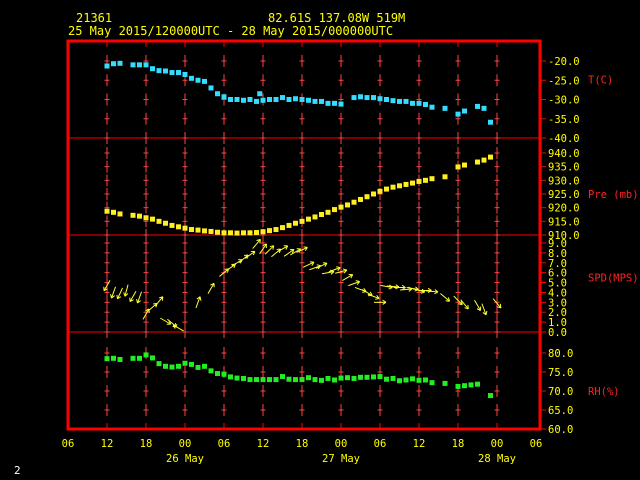 The height and width of the screenshot is (480, 640). What do you see at coordinates (560, 392) in the screenshot?
I see `y-tick-label-humidity: 70.0` at bounding box center [560, 392].